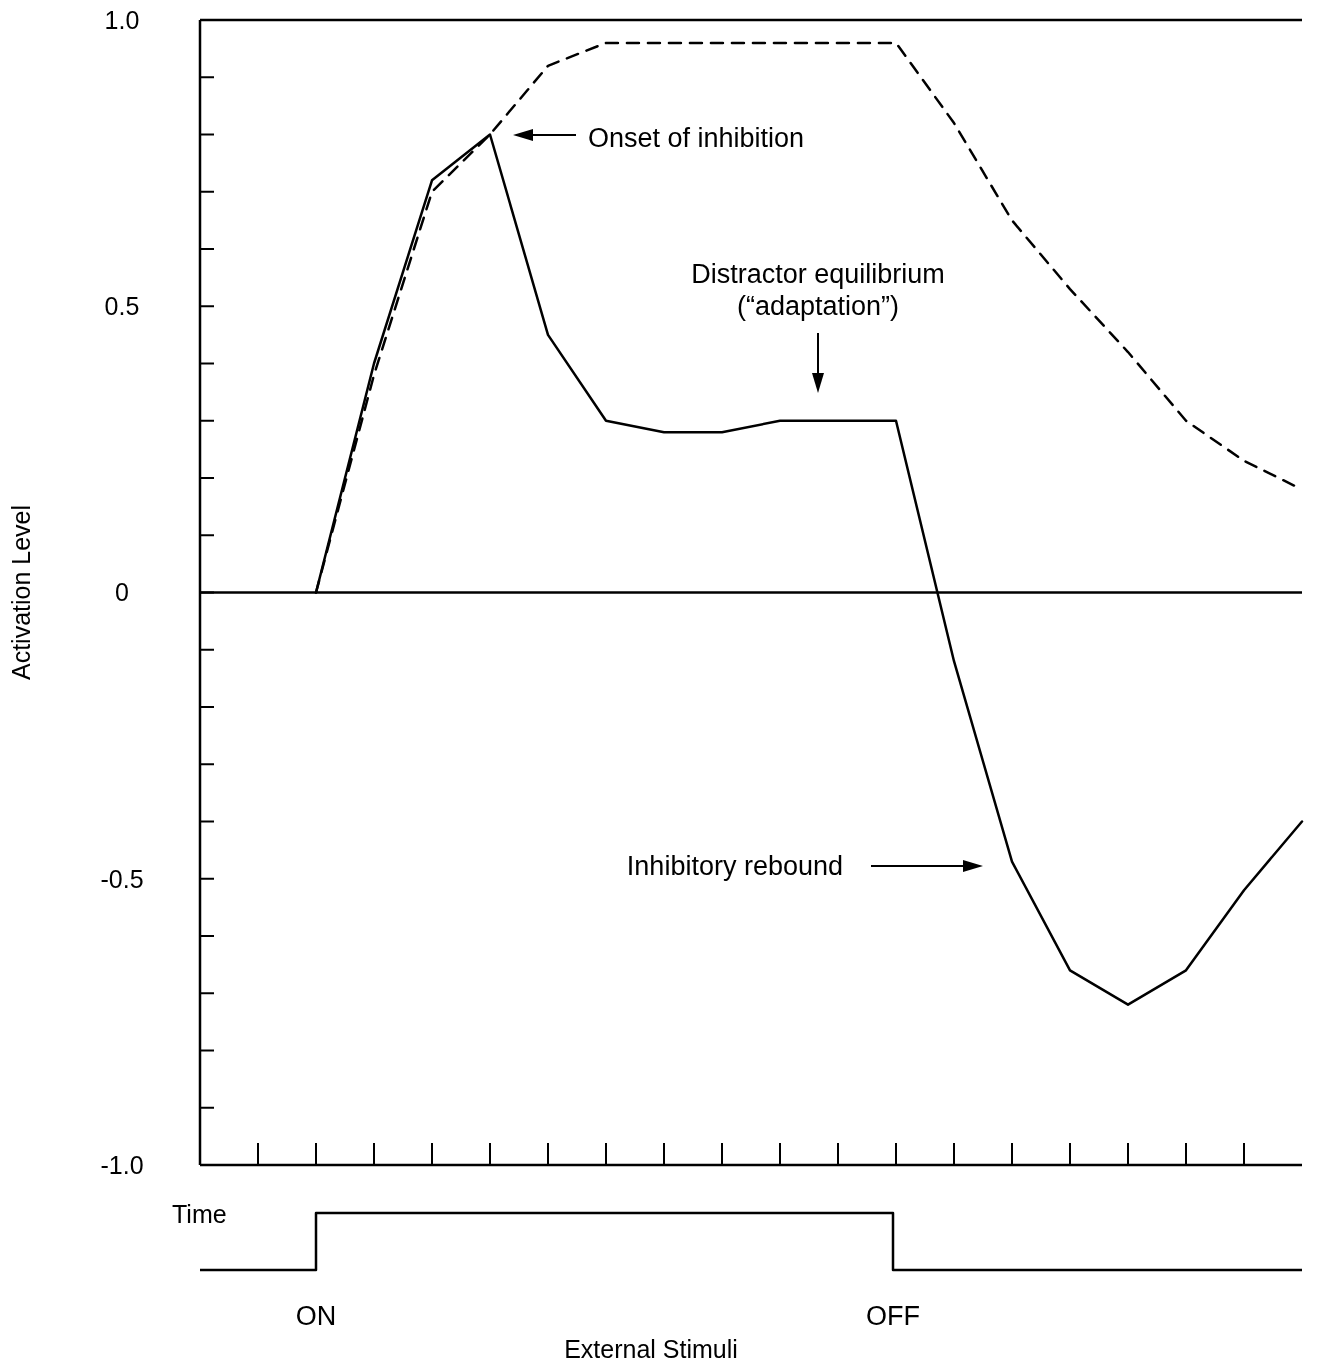 Image resolution: width=1325 pixels, height=1367 pixels. What do you see at coordinates (122, 306) in the screenshot?
I see `y-tick-label: 0.5` at bounding box center [122, 306].